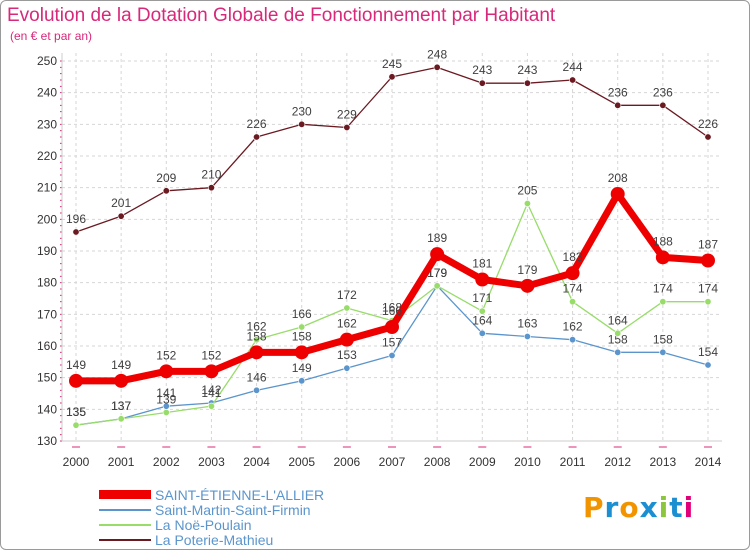 The height and width of the screenshot is (550, 750). Describe the element at coordinates (638, 507) in the screenshot. I see `proxiti-logo: Proxiti` at that location.